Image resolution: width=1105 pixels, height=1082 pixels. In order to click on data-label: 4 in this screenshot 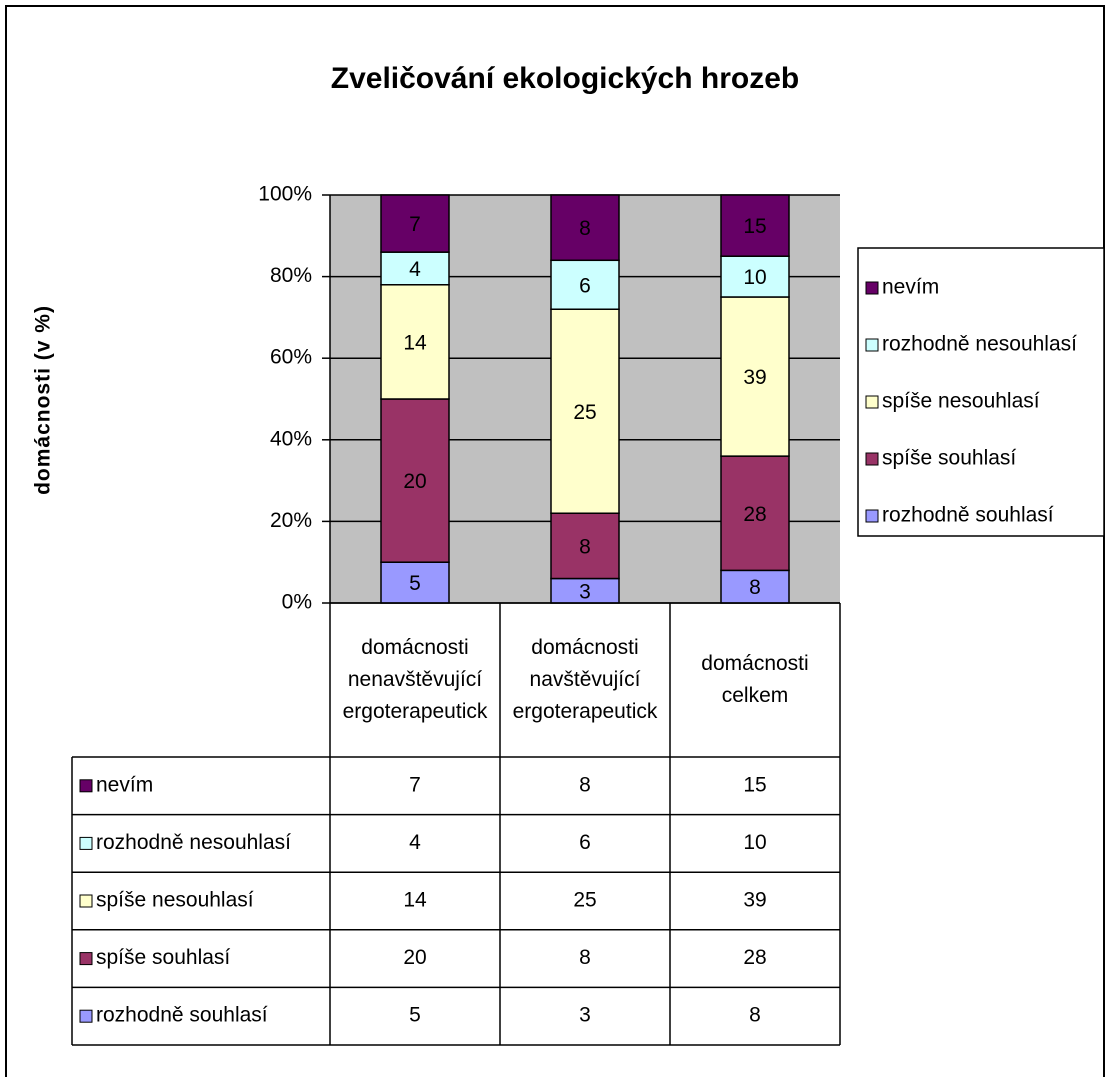, I will do `click(415, 269)`.